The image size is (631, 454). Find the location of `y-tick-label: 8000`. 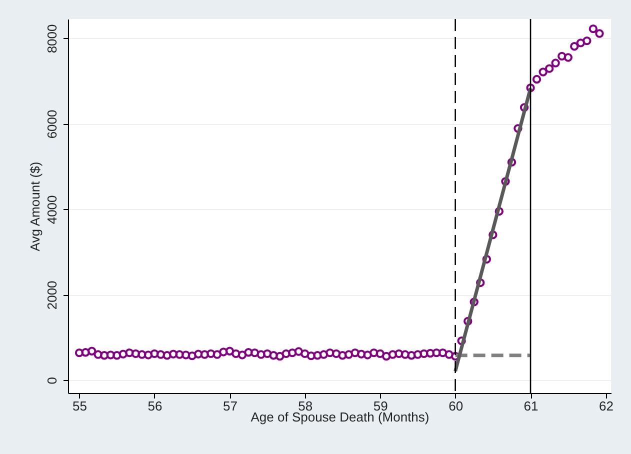

y-tick-label: 8000 is located at coordinates (52, 39).